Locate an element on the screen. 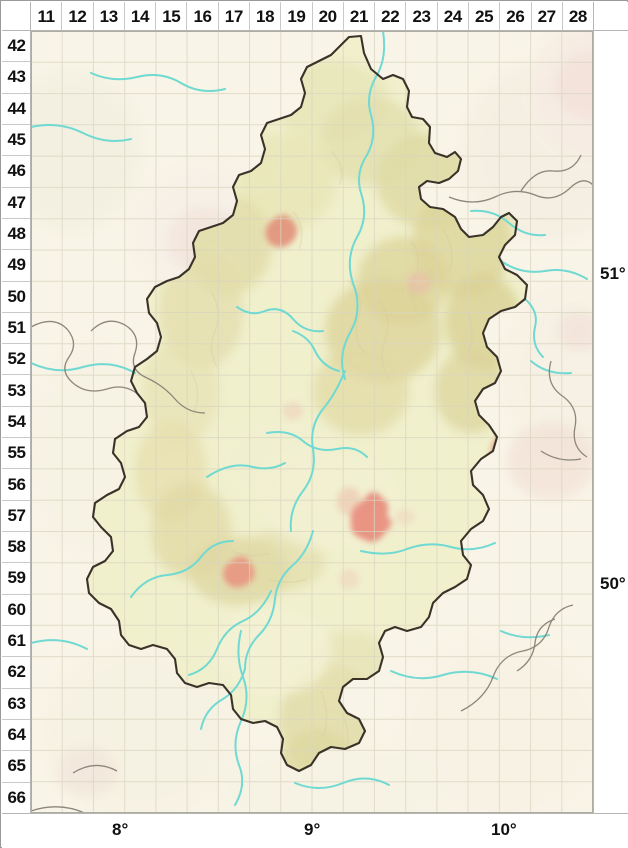 The width and height of the screenshot is (628, 848). row-header-42: 42 is located at coordinates (16, 47).